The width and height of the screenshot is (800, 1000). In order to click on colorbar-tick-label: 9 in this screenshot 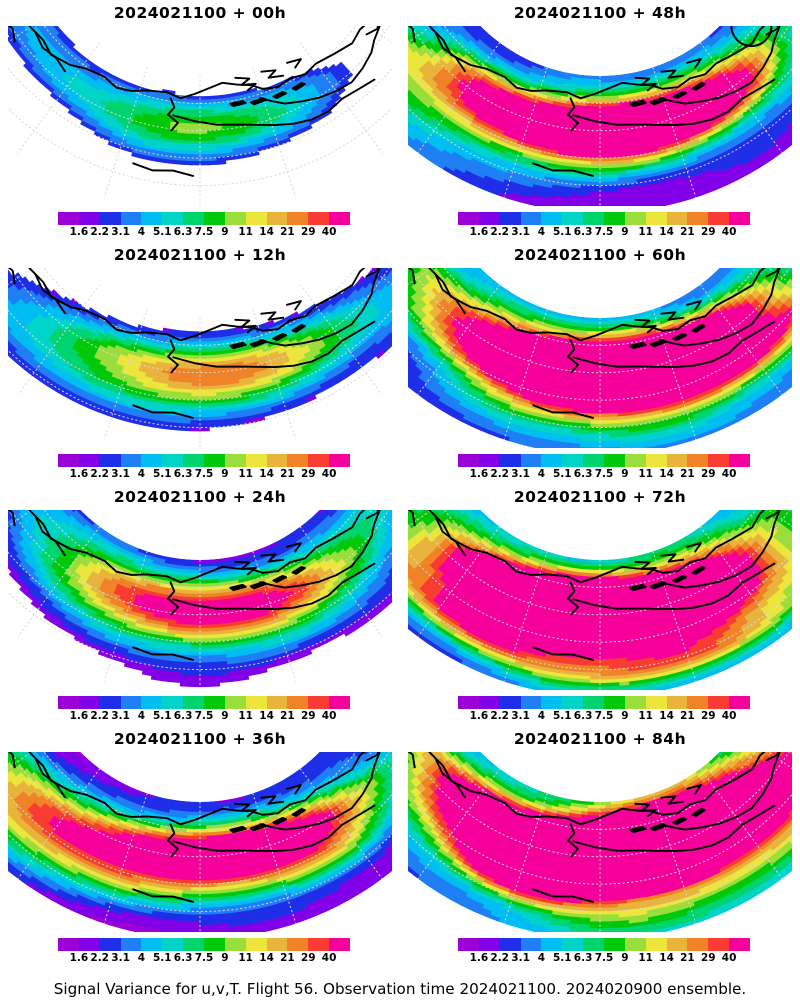, I will do `click(624, 958)`.